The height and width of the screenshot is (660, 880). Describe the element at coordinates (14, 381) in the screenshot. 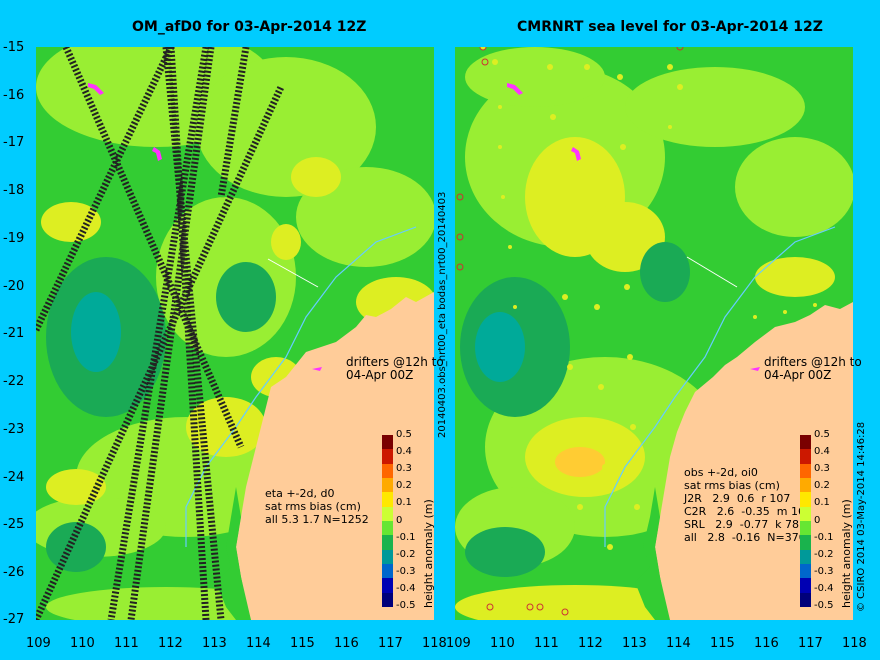

I see `y-tick-label: -22` at that location.